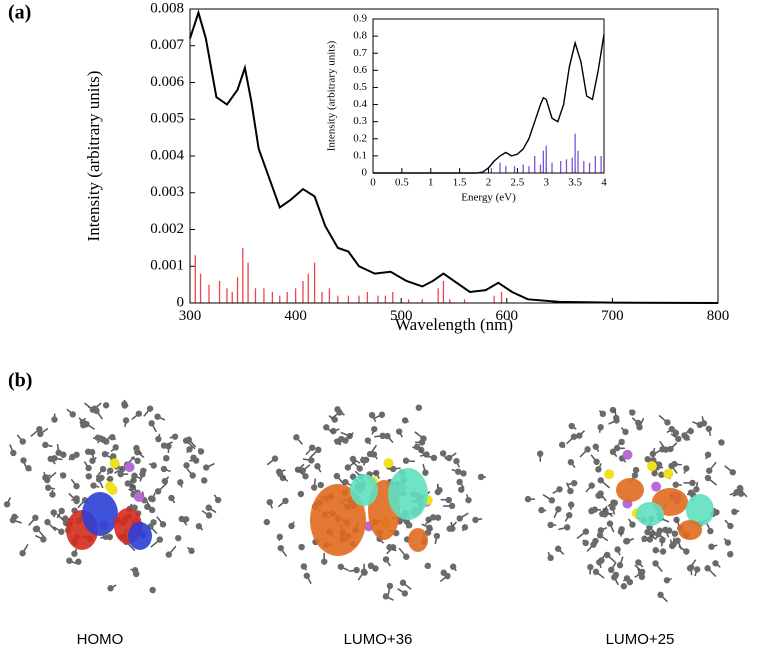  I want to click on y-tick-label: 0.2, so click(360, 138).